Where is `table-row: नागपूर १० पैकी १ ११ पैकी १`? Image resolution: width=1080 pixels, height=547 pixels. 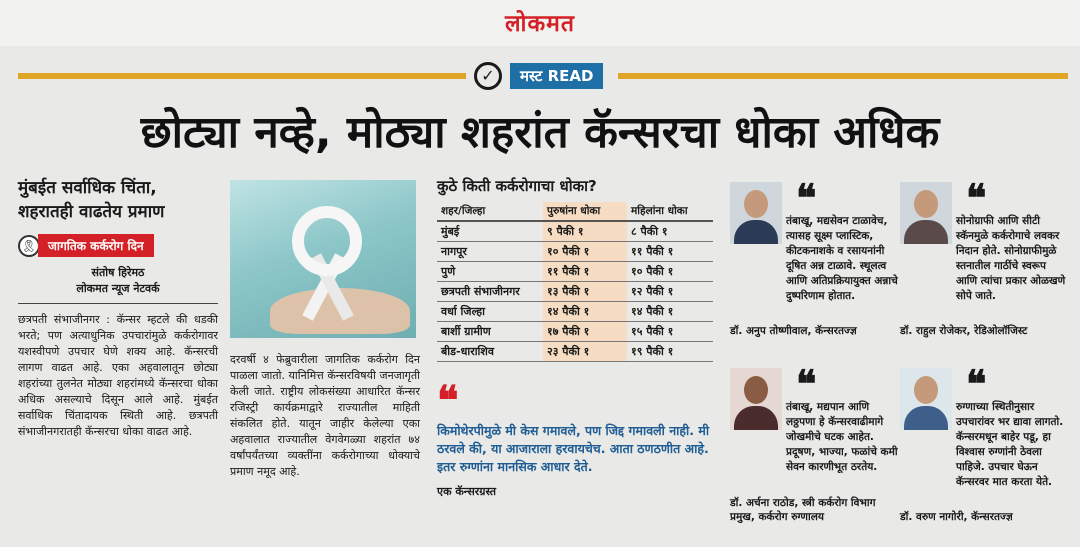
table-row: नागपूर १० पैकी १ ११ पैकी १ is located at coordinates (575, 251).